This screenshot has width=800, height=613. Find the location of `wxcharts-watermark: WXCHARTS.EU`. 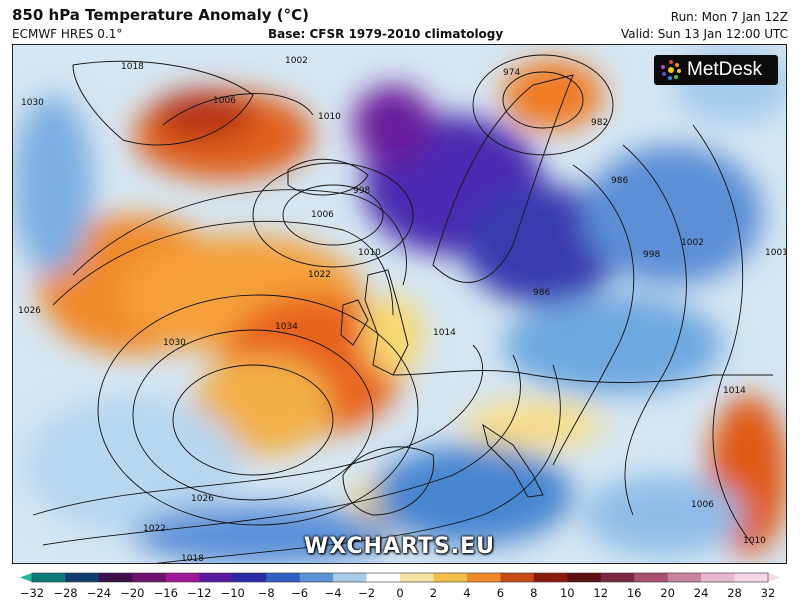

wxcharts-watermark: WXCHARTS.EU is located at coordinates (399, 546).